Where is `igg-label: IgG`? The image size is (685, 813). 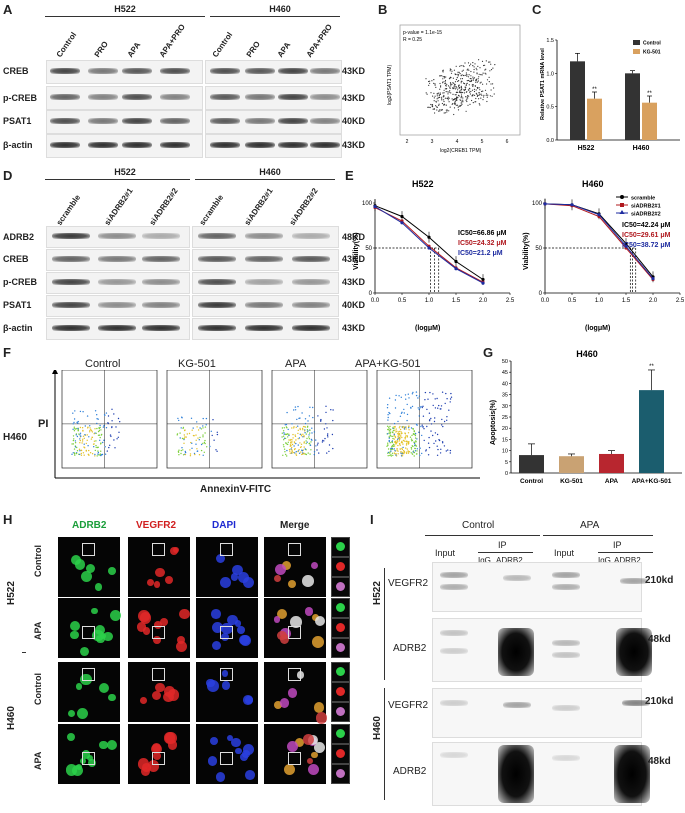 igg-label: IgG is located at coordinates (484, 560).